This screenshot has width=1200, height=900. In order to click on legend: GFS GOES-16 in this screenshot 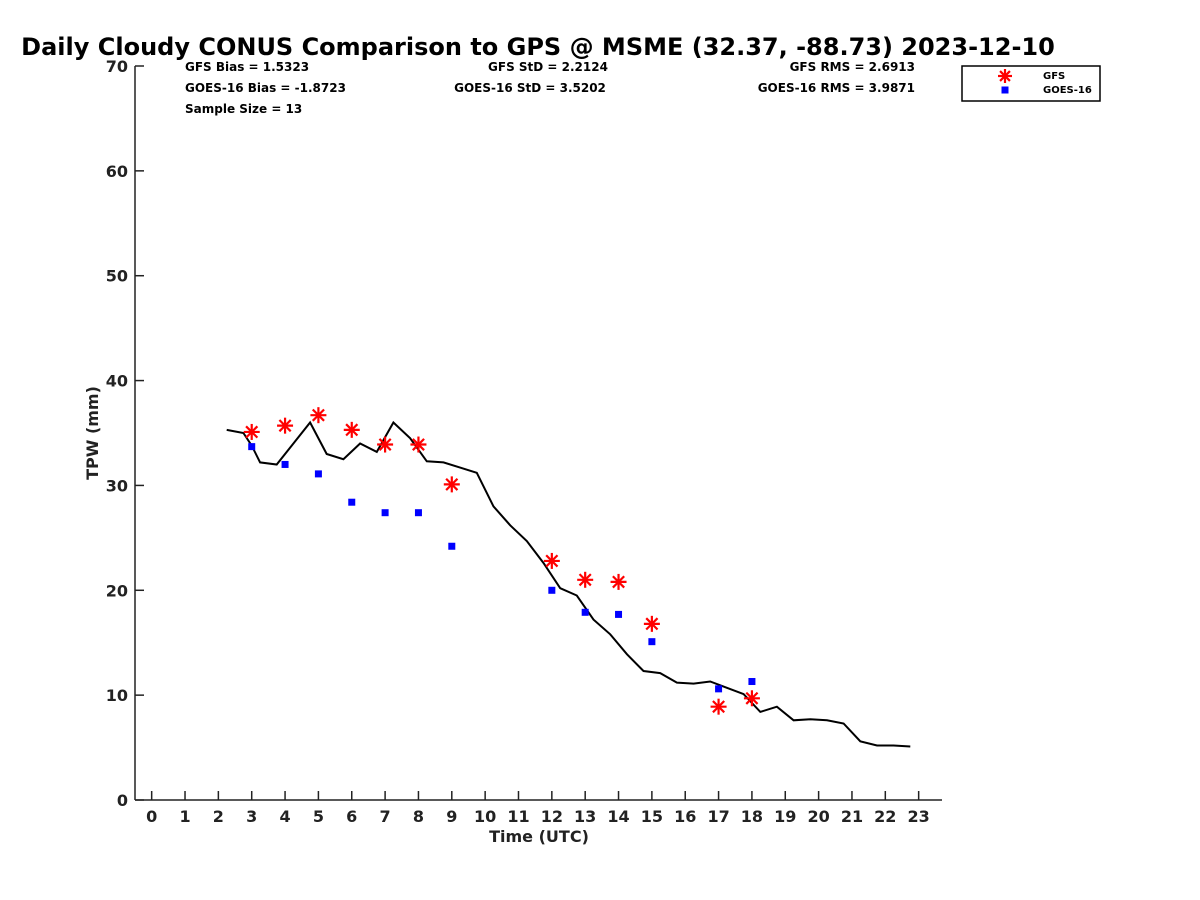, I will do `click(1031, 83)`.